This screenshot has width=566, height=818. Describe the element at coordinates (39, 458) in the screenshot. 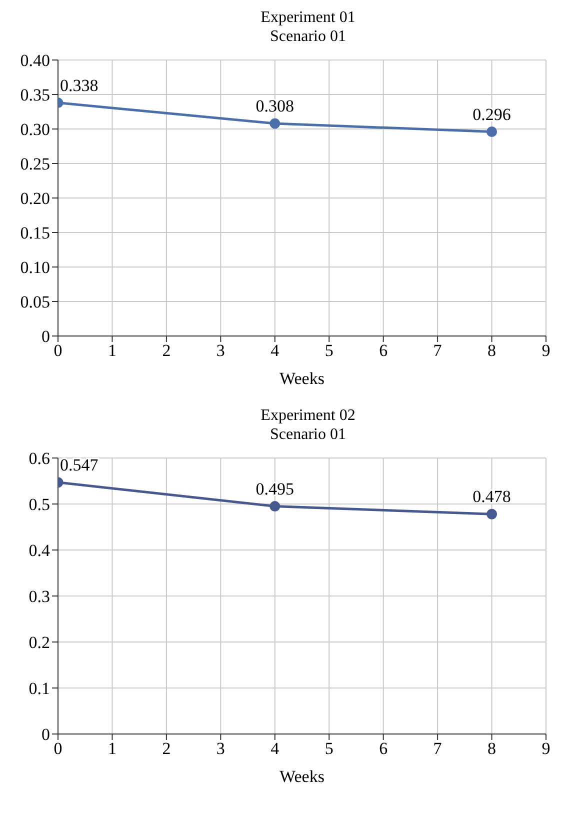

I see `y-tick-label: 0.6` at that location.